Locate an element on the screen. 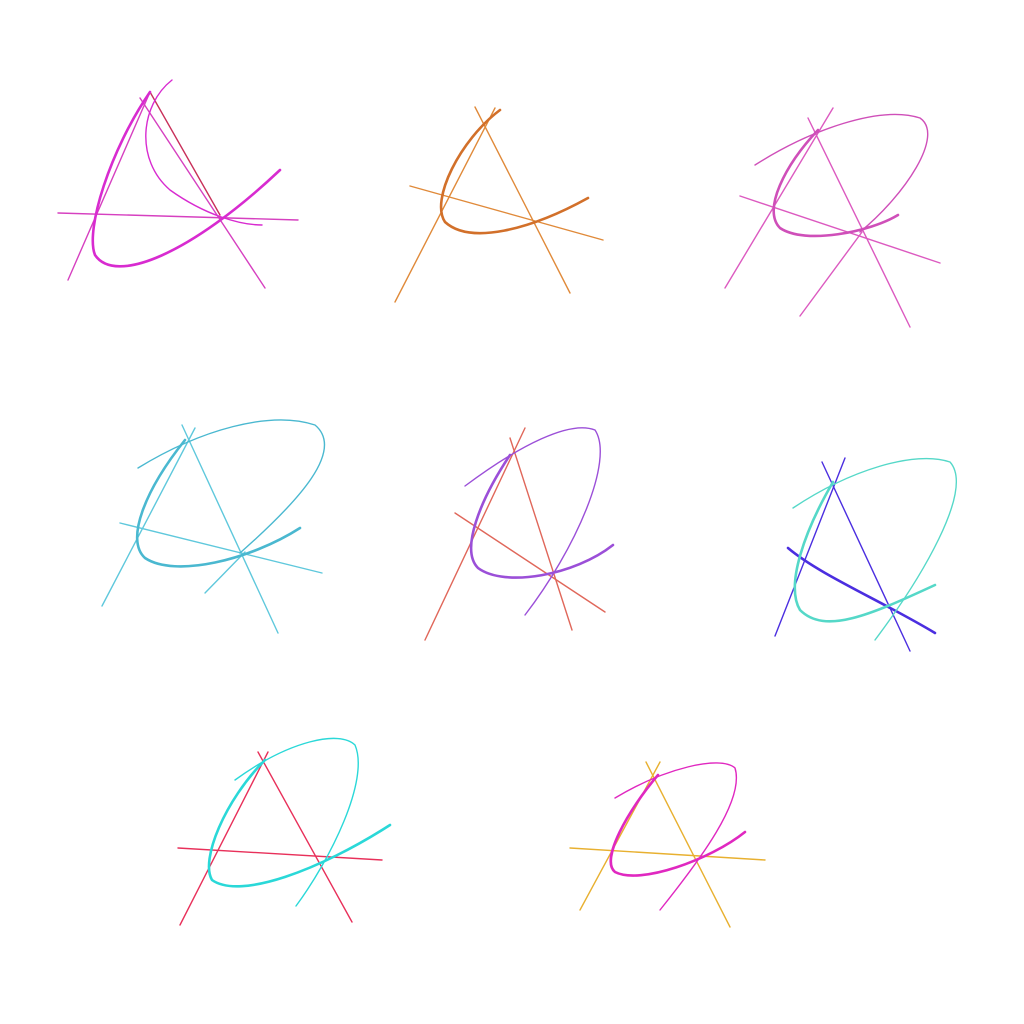 The height and width of the screenshot is (1024, 1024). glyph-3-right-stroke is located at coordinates (859, 222).